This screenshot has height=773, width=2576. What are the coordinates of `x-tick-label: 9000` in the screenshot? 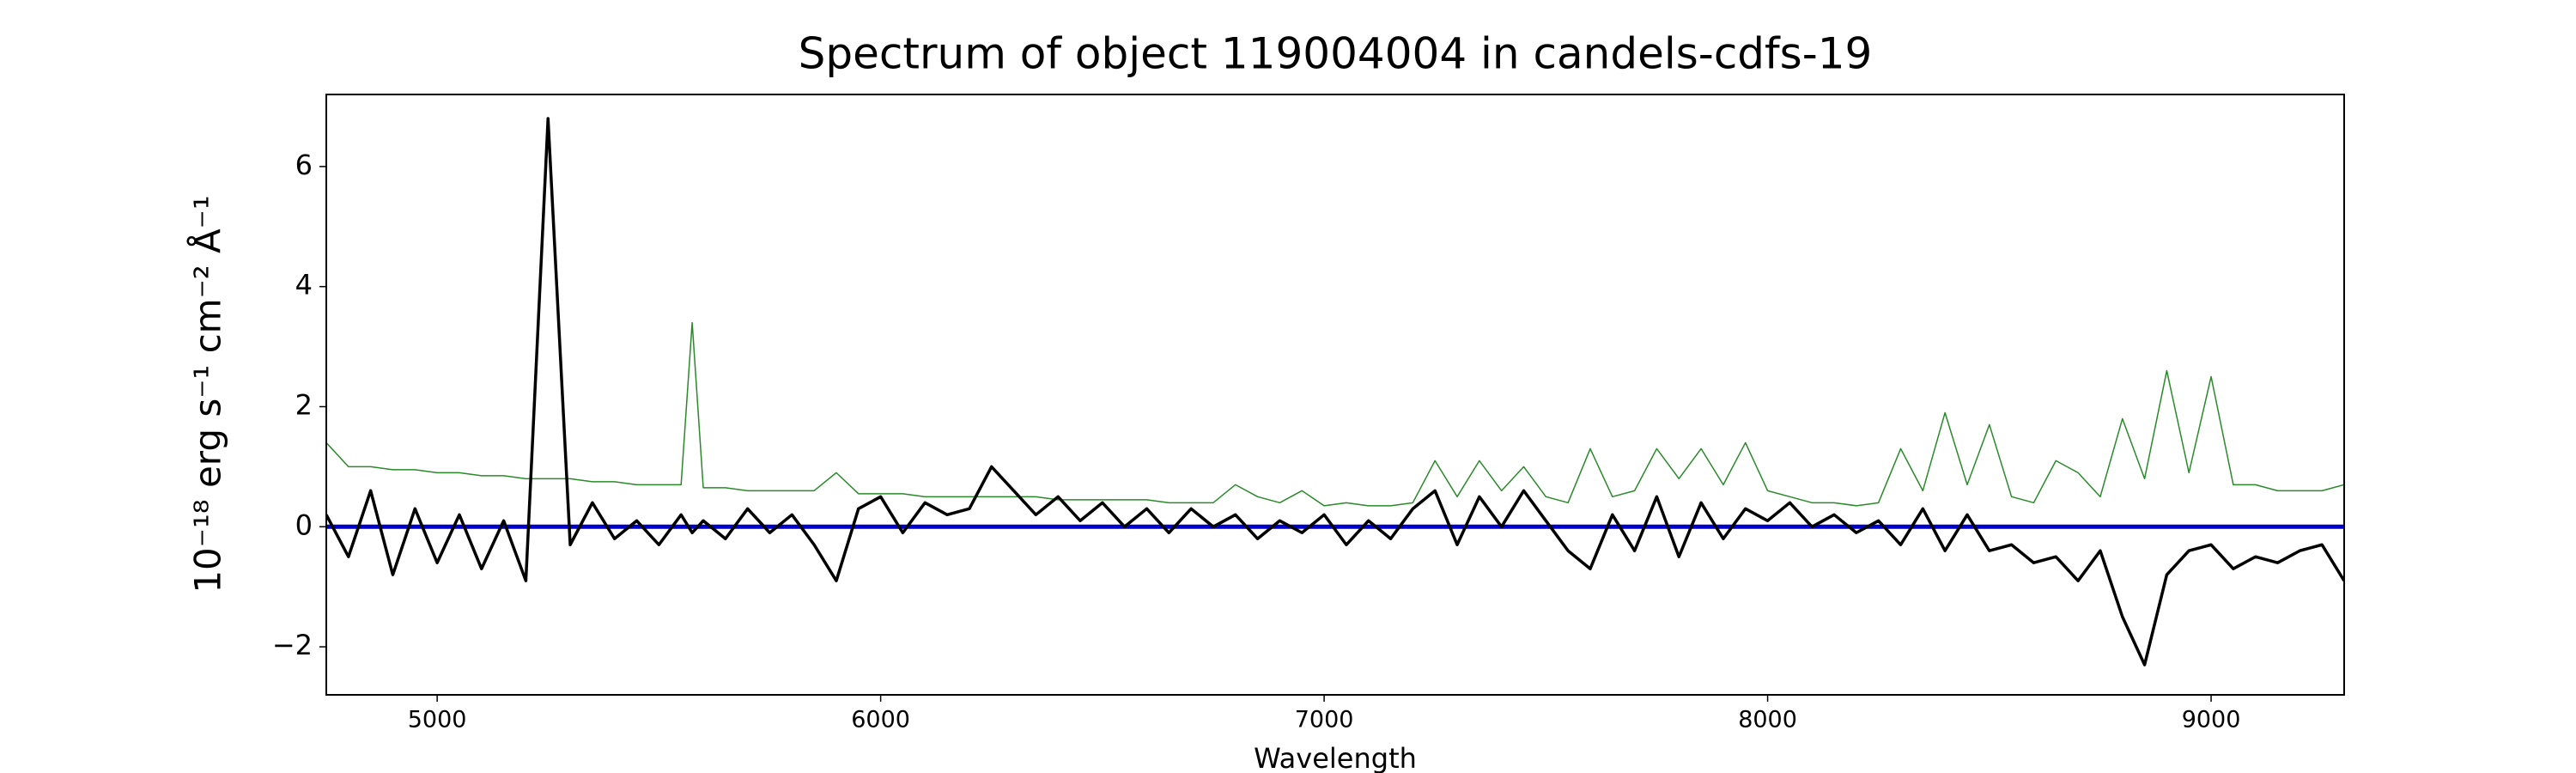 It's located at (2211, 720).